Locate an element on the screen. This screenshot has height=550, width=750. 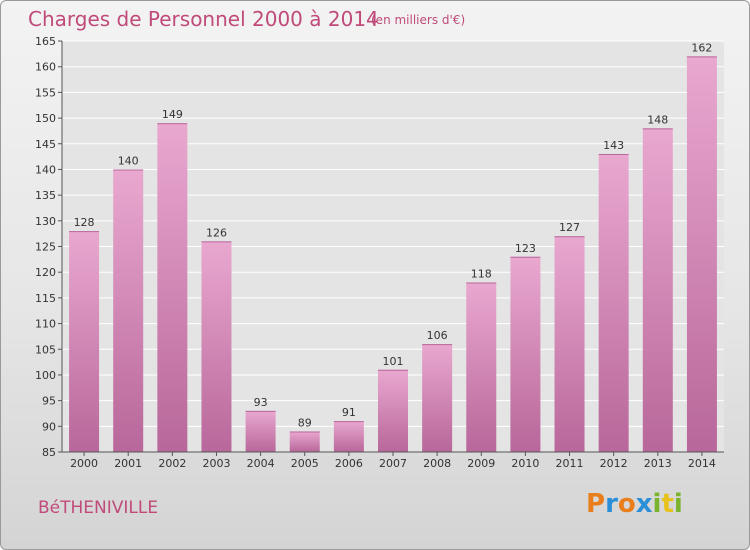
y-tick-label: 150 is located at coordinates (45, 118).